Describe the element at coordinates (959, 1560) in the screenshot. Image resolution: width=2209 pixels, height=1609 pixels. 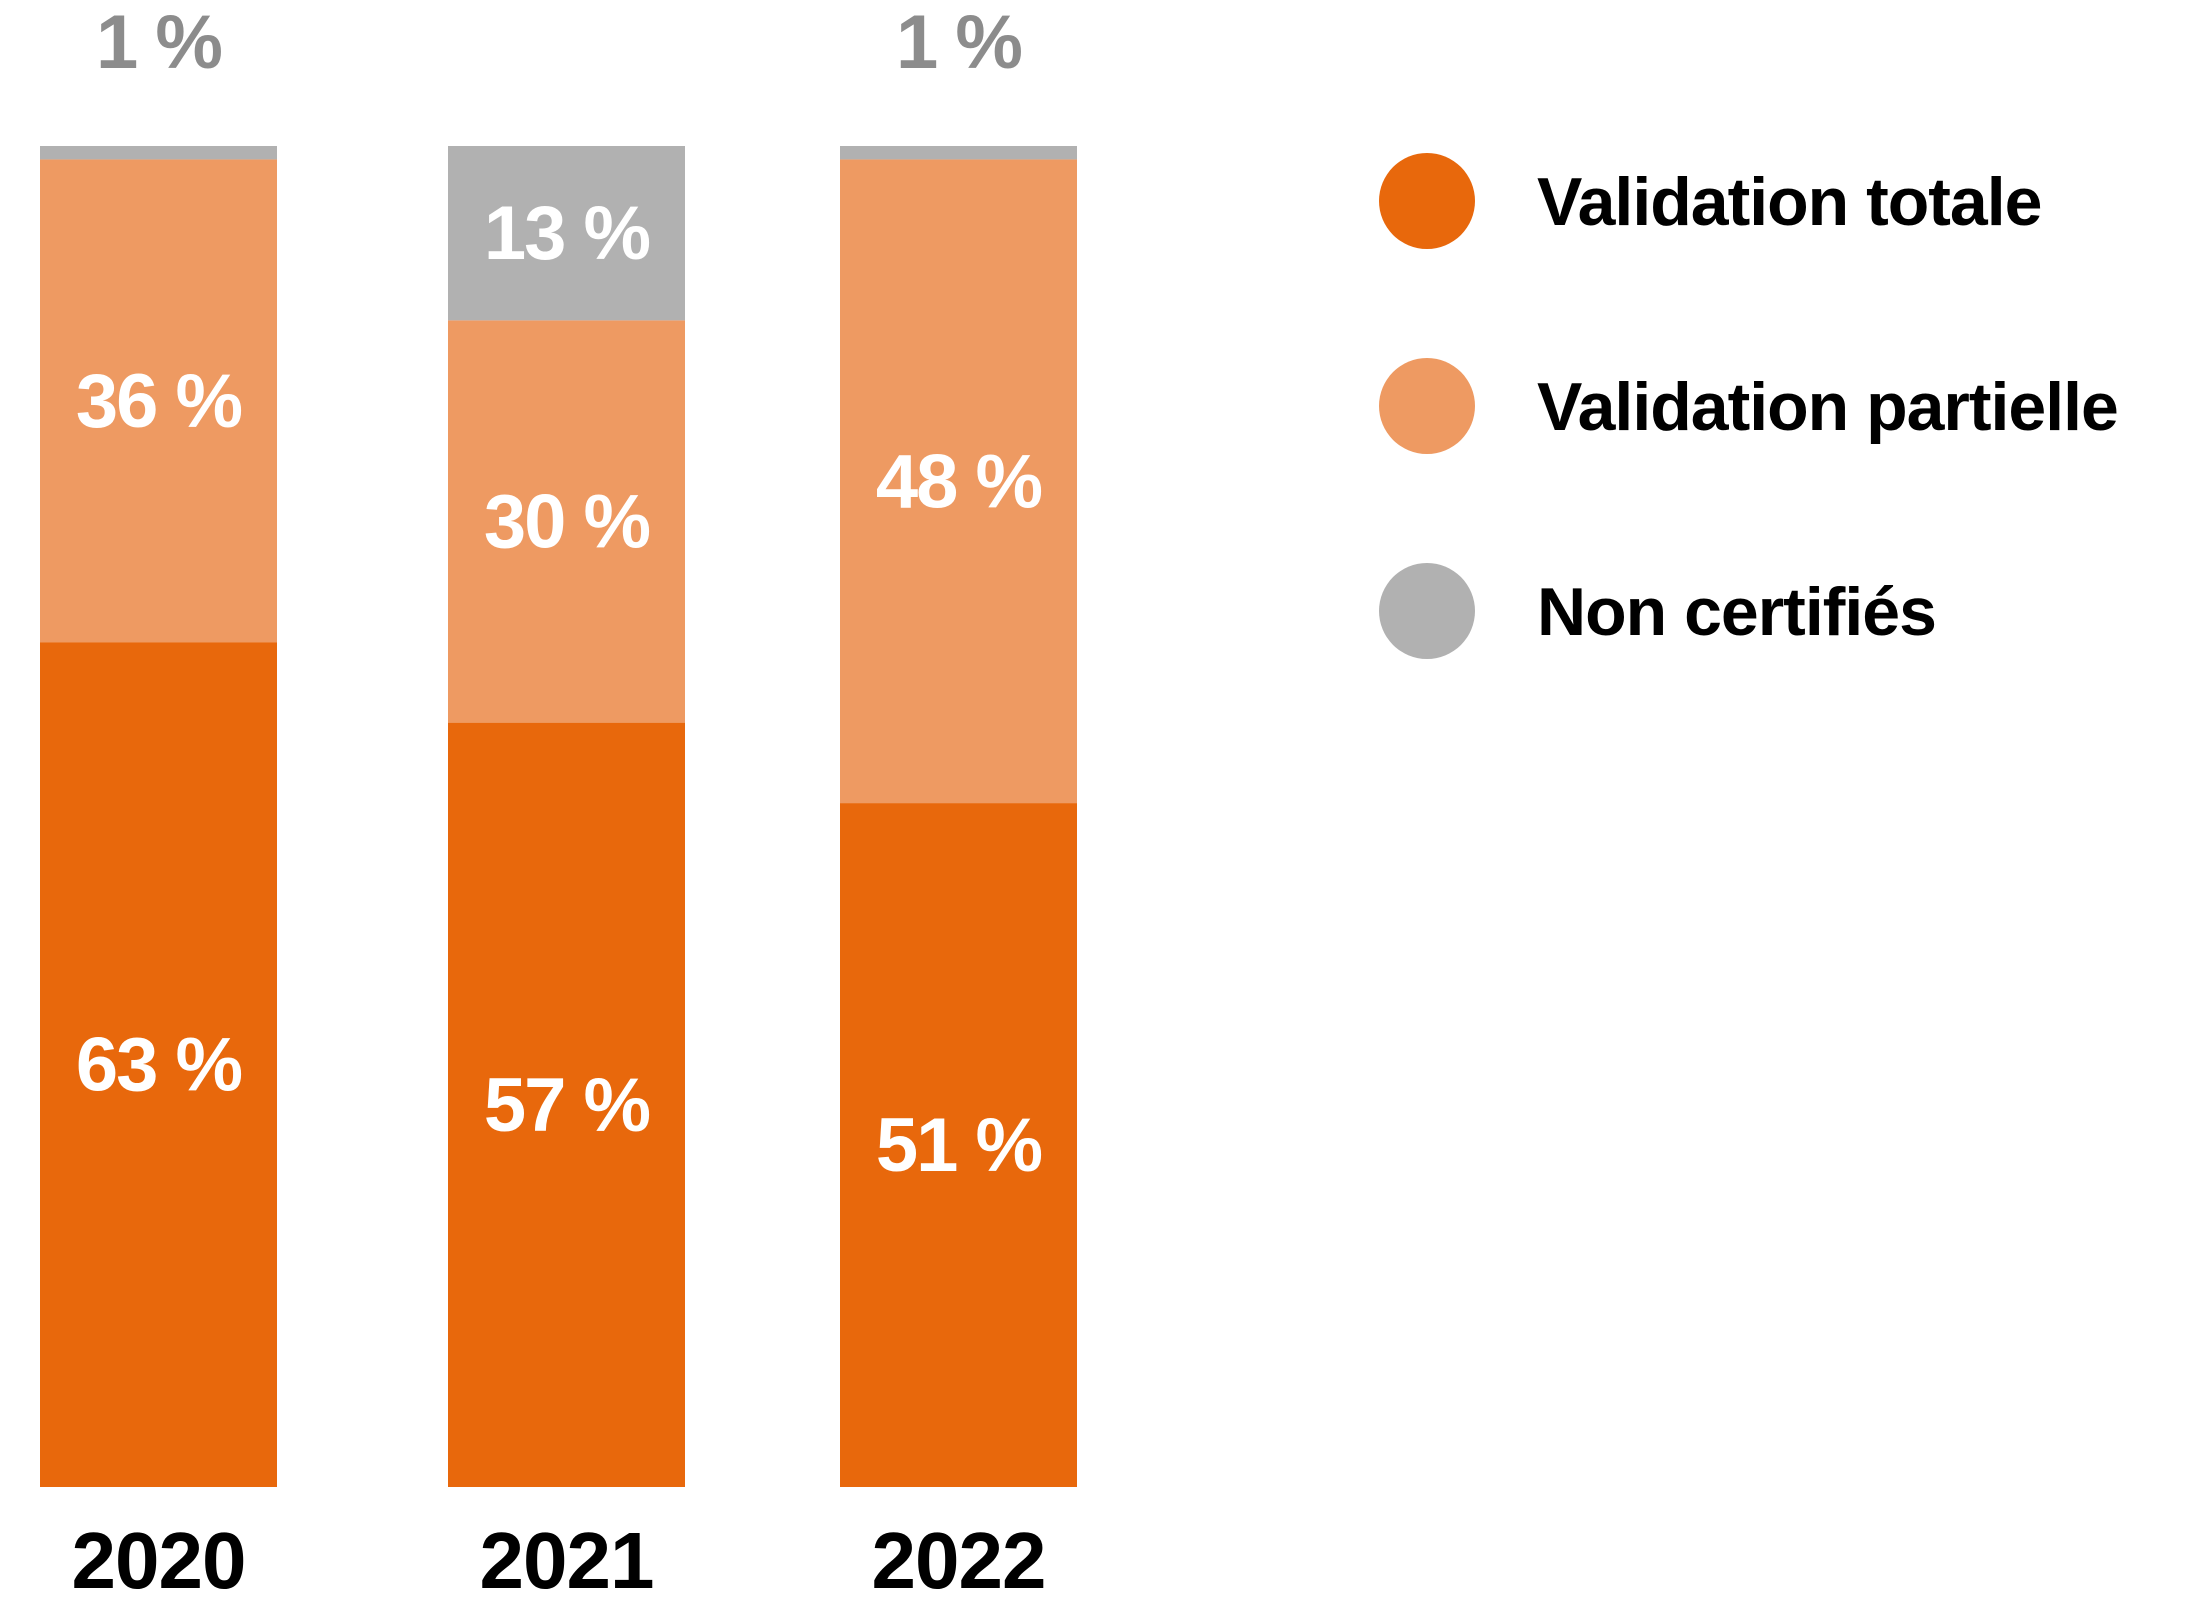
I see `x-tick-label-2022: 2022` at that location.